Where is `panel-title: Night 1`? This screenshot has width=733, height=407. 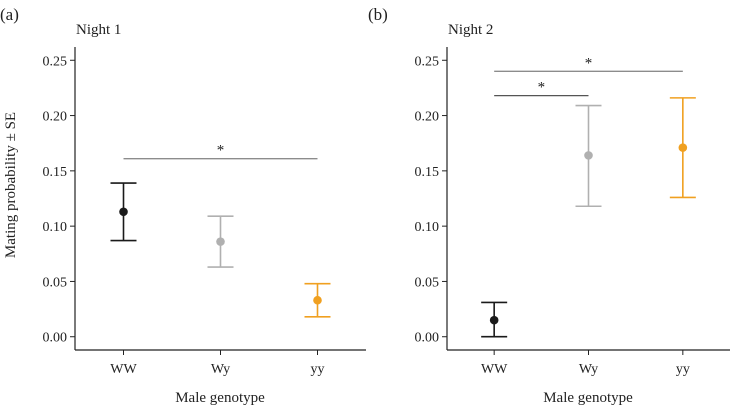 panel-title: Night 1 is located at coordinates (98, 30).